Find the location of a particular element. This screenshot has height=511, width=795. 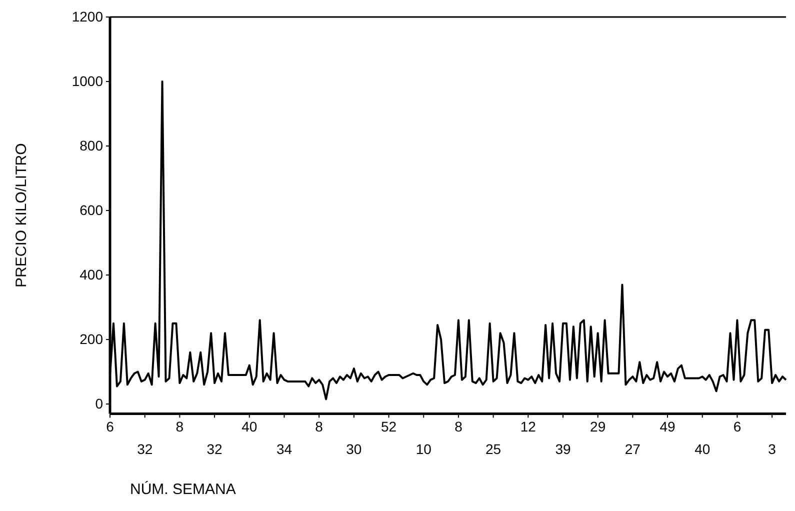

y-tick-label: 1000 is located at coordinates (88, 80).